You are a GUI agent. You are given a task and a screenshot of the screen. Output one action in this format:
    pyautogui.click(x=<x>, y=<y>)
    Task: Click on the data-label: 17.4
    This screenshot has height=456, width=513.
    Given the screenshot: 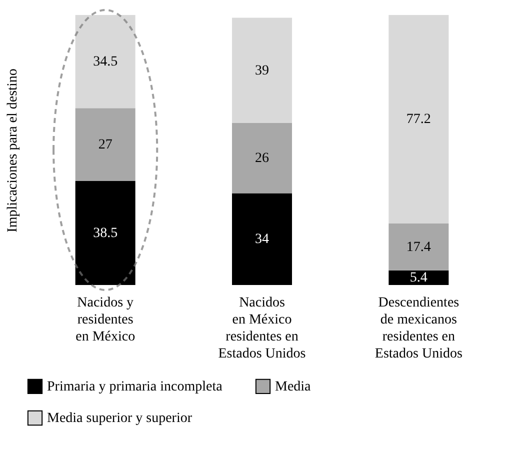 What is the action you would take?
    pyautogui.click(x=418, y=247)
    